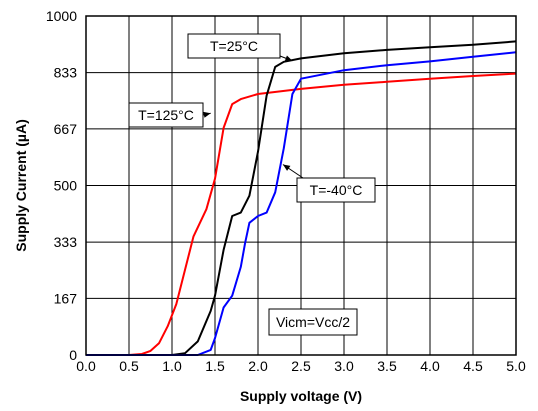  I want to click on x-tick-label: 2.5, so click(301, 366).